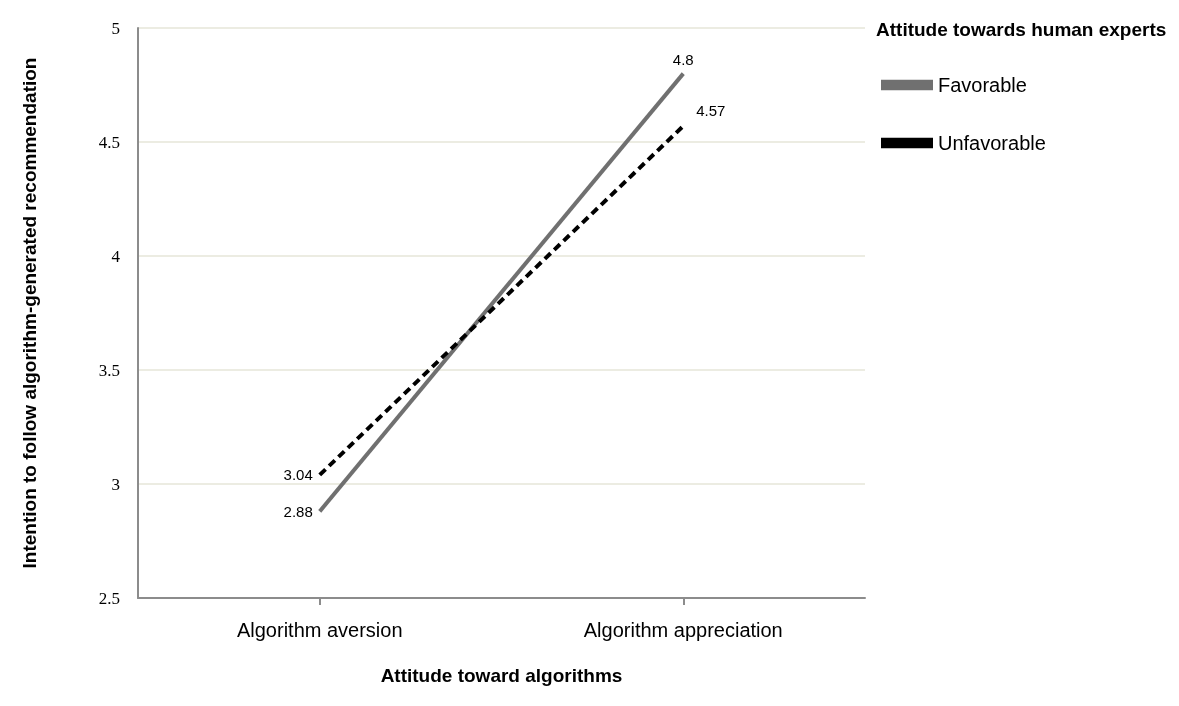 The width and height of the screenshot is (1179, 706). I want to click on y-tick-label: 2.5, so click(109, 598).